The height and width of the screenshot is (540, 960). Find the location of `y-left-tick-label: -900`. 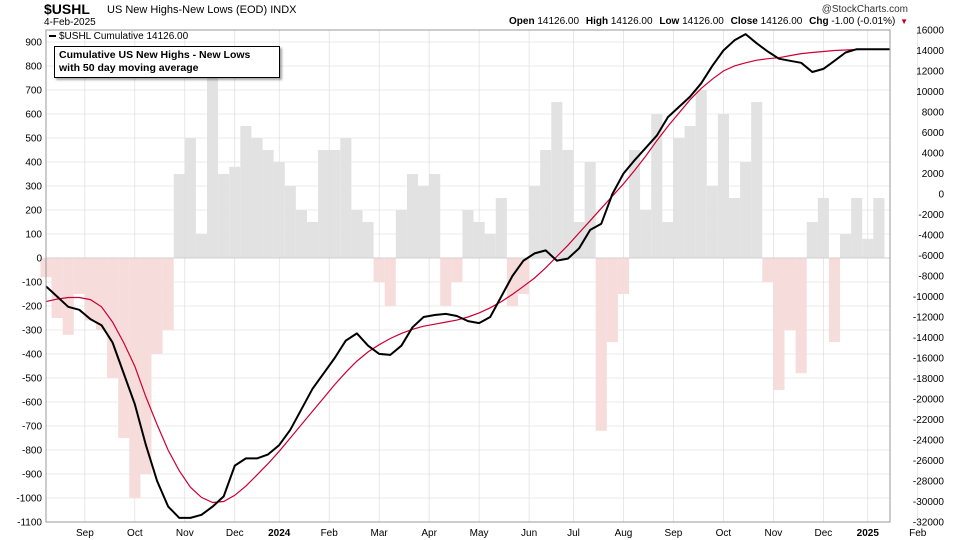

y-left-tick-label: -900 is located at coordinates (32, 475).